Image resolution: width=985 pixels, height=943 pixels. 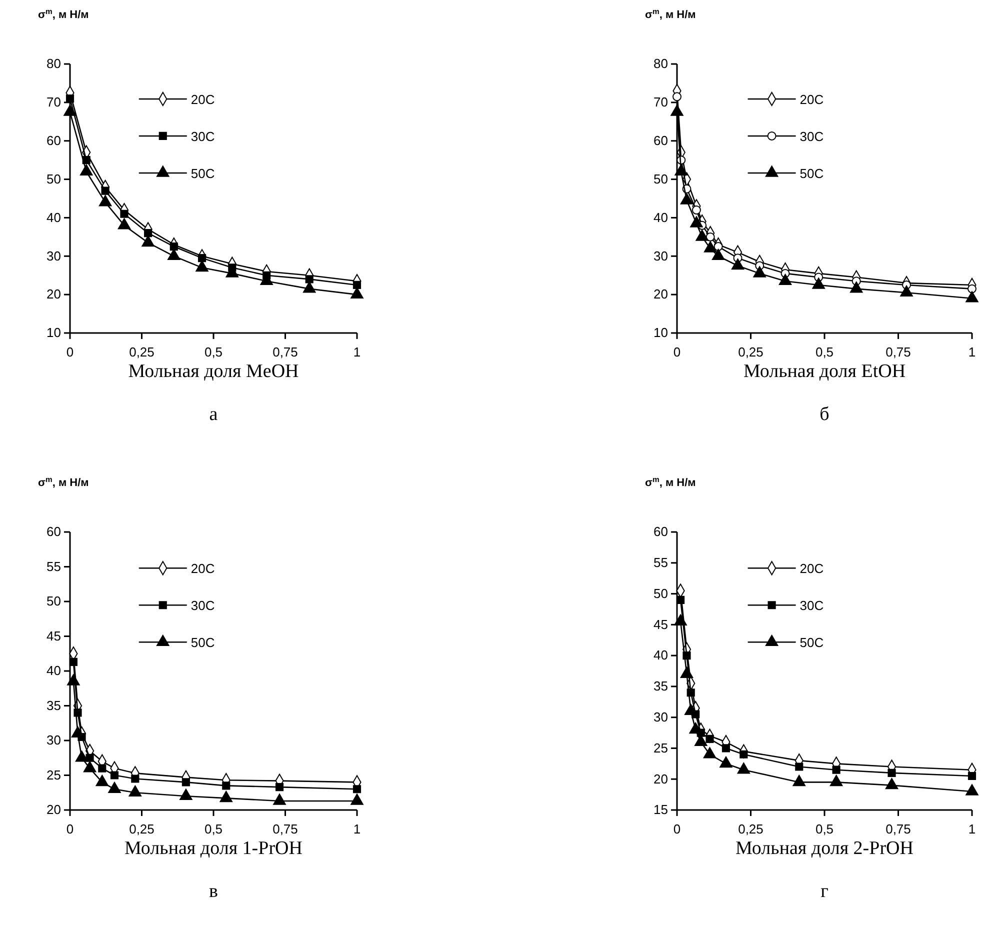 What do you see at coordinates (213, 414) in the screenshot?
I see `text: а` at bounding box center [213, 414].